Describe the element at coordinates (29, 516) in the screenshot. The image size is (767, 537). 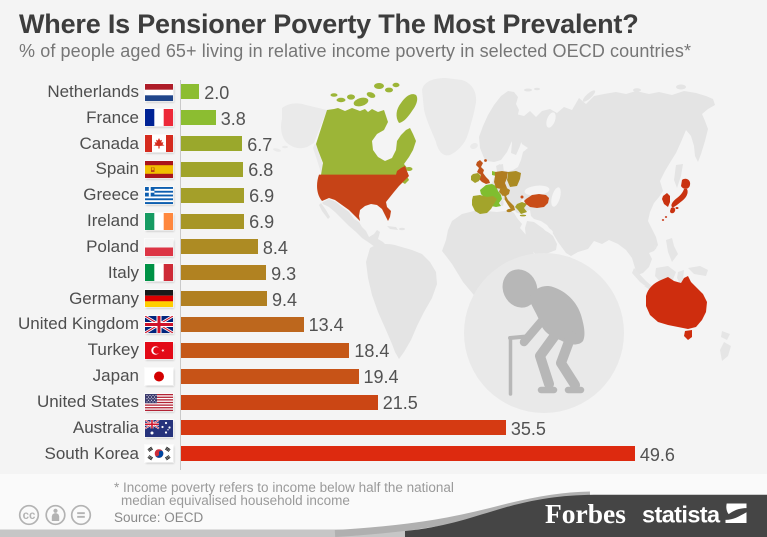
I see `svg-text: cc` at that location.